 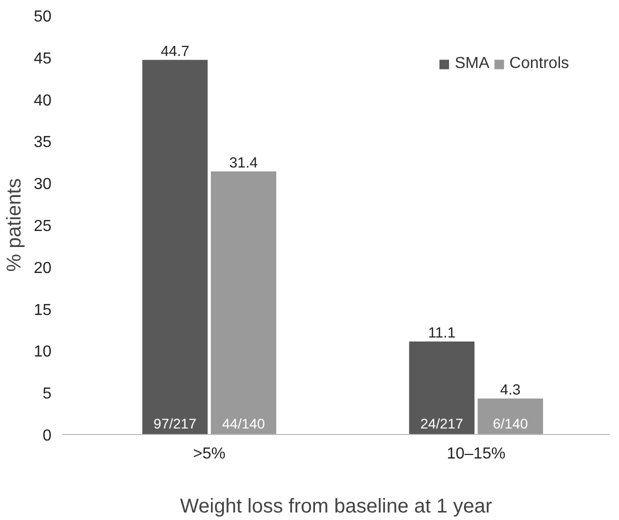 I want to click on y-tick-label: 25, so click(x=43, y=226).